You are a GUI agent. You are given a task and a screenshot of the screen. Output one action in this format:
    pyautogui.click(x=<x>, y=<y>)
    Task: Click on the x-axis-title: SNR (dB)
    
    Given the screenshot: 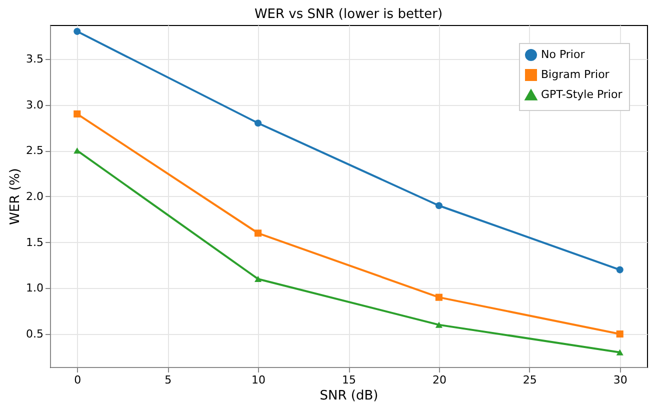 What is the action you would take?
    pyautogui.click(x=349, y=396)
    